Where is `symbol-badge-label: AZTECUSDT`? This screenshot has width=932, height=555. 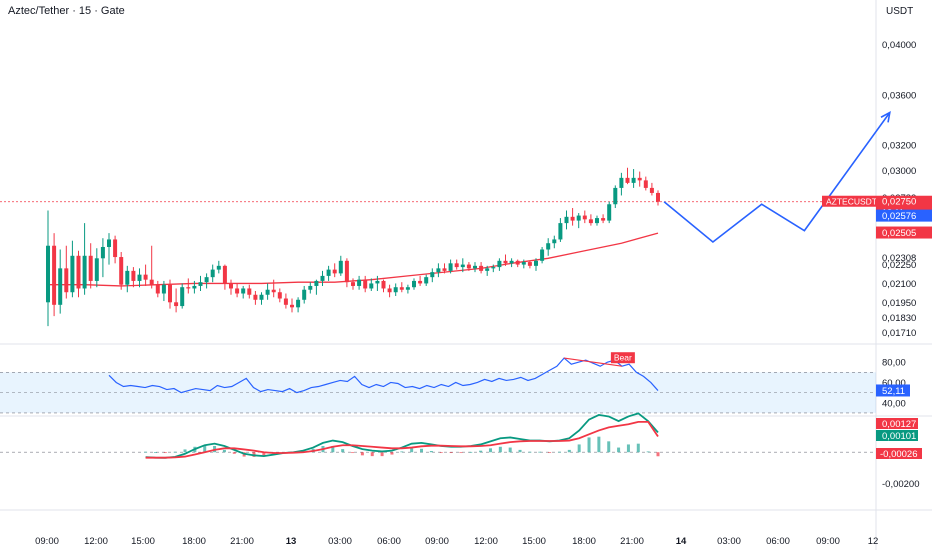 symbol-badge-label: AZTECUSDT is located at coordinates (851, 202).